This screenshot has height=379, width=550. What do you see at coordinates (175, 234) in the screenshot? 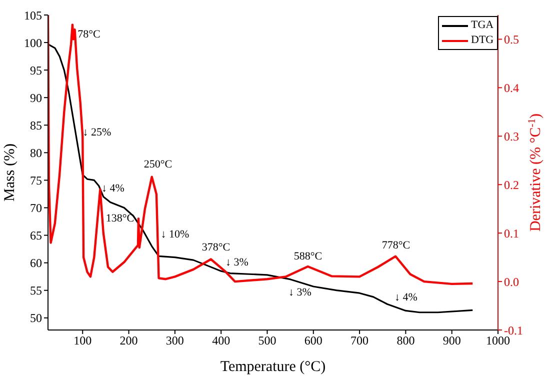
I see `annotation: ↓ 10%` at bounding box center [175, 234].